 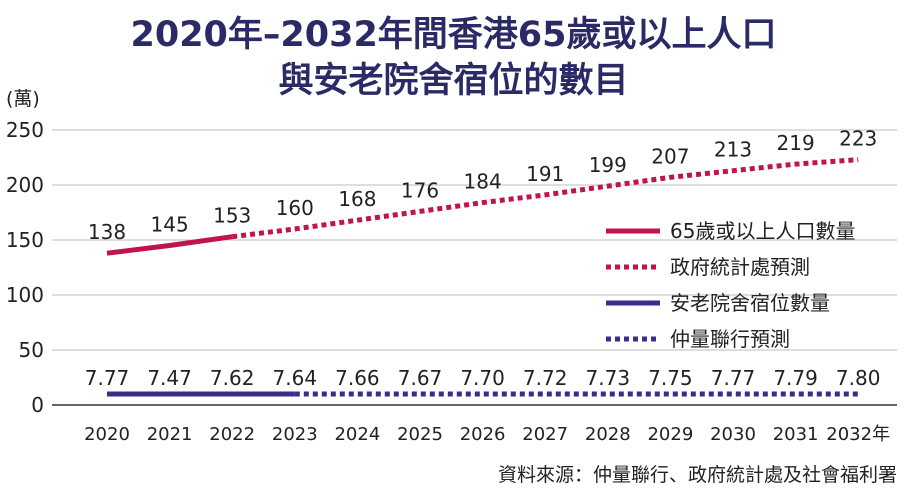 What do you see at coordinates (545, 434) in the screenshot?
I see `x-tick-label: 2027` at bounding box center [545, 434].